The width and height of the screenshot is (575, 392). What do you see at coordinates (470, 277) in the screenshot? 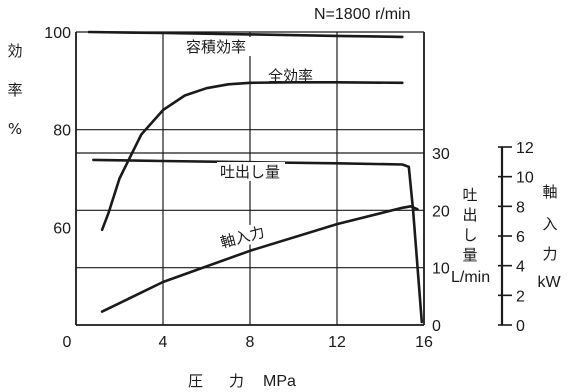
I see `flow-axis-unit: L/min` at bounding box center [470, 277].